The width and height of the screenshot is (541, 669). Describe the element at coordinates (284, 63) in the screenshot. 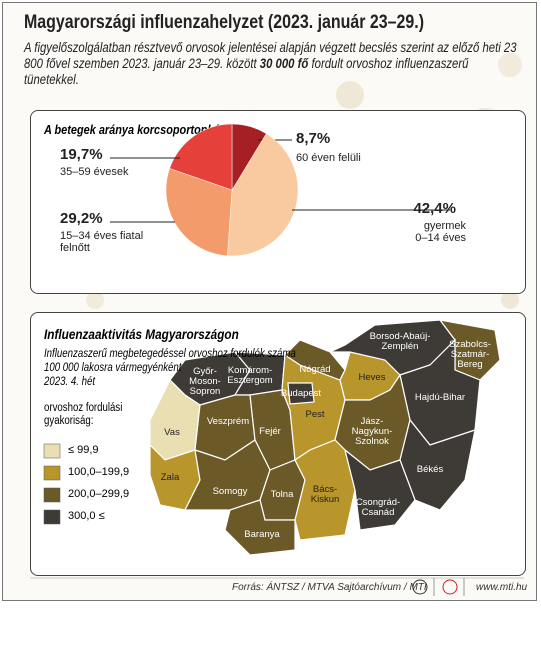

I see `intro-highlight: 30 000 fő` at that location.